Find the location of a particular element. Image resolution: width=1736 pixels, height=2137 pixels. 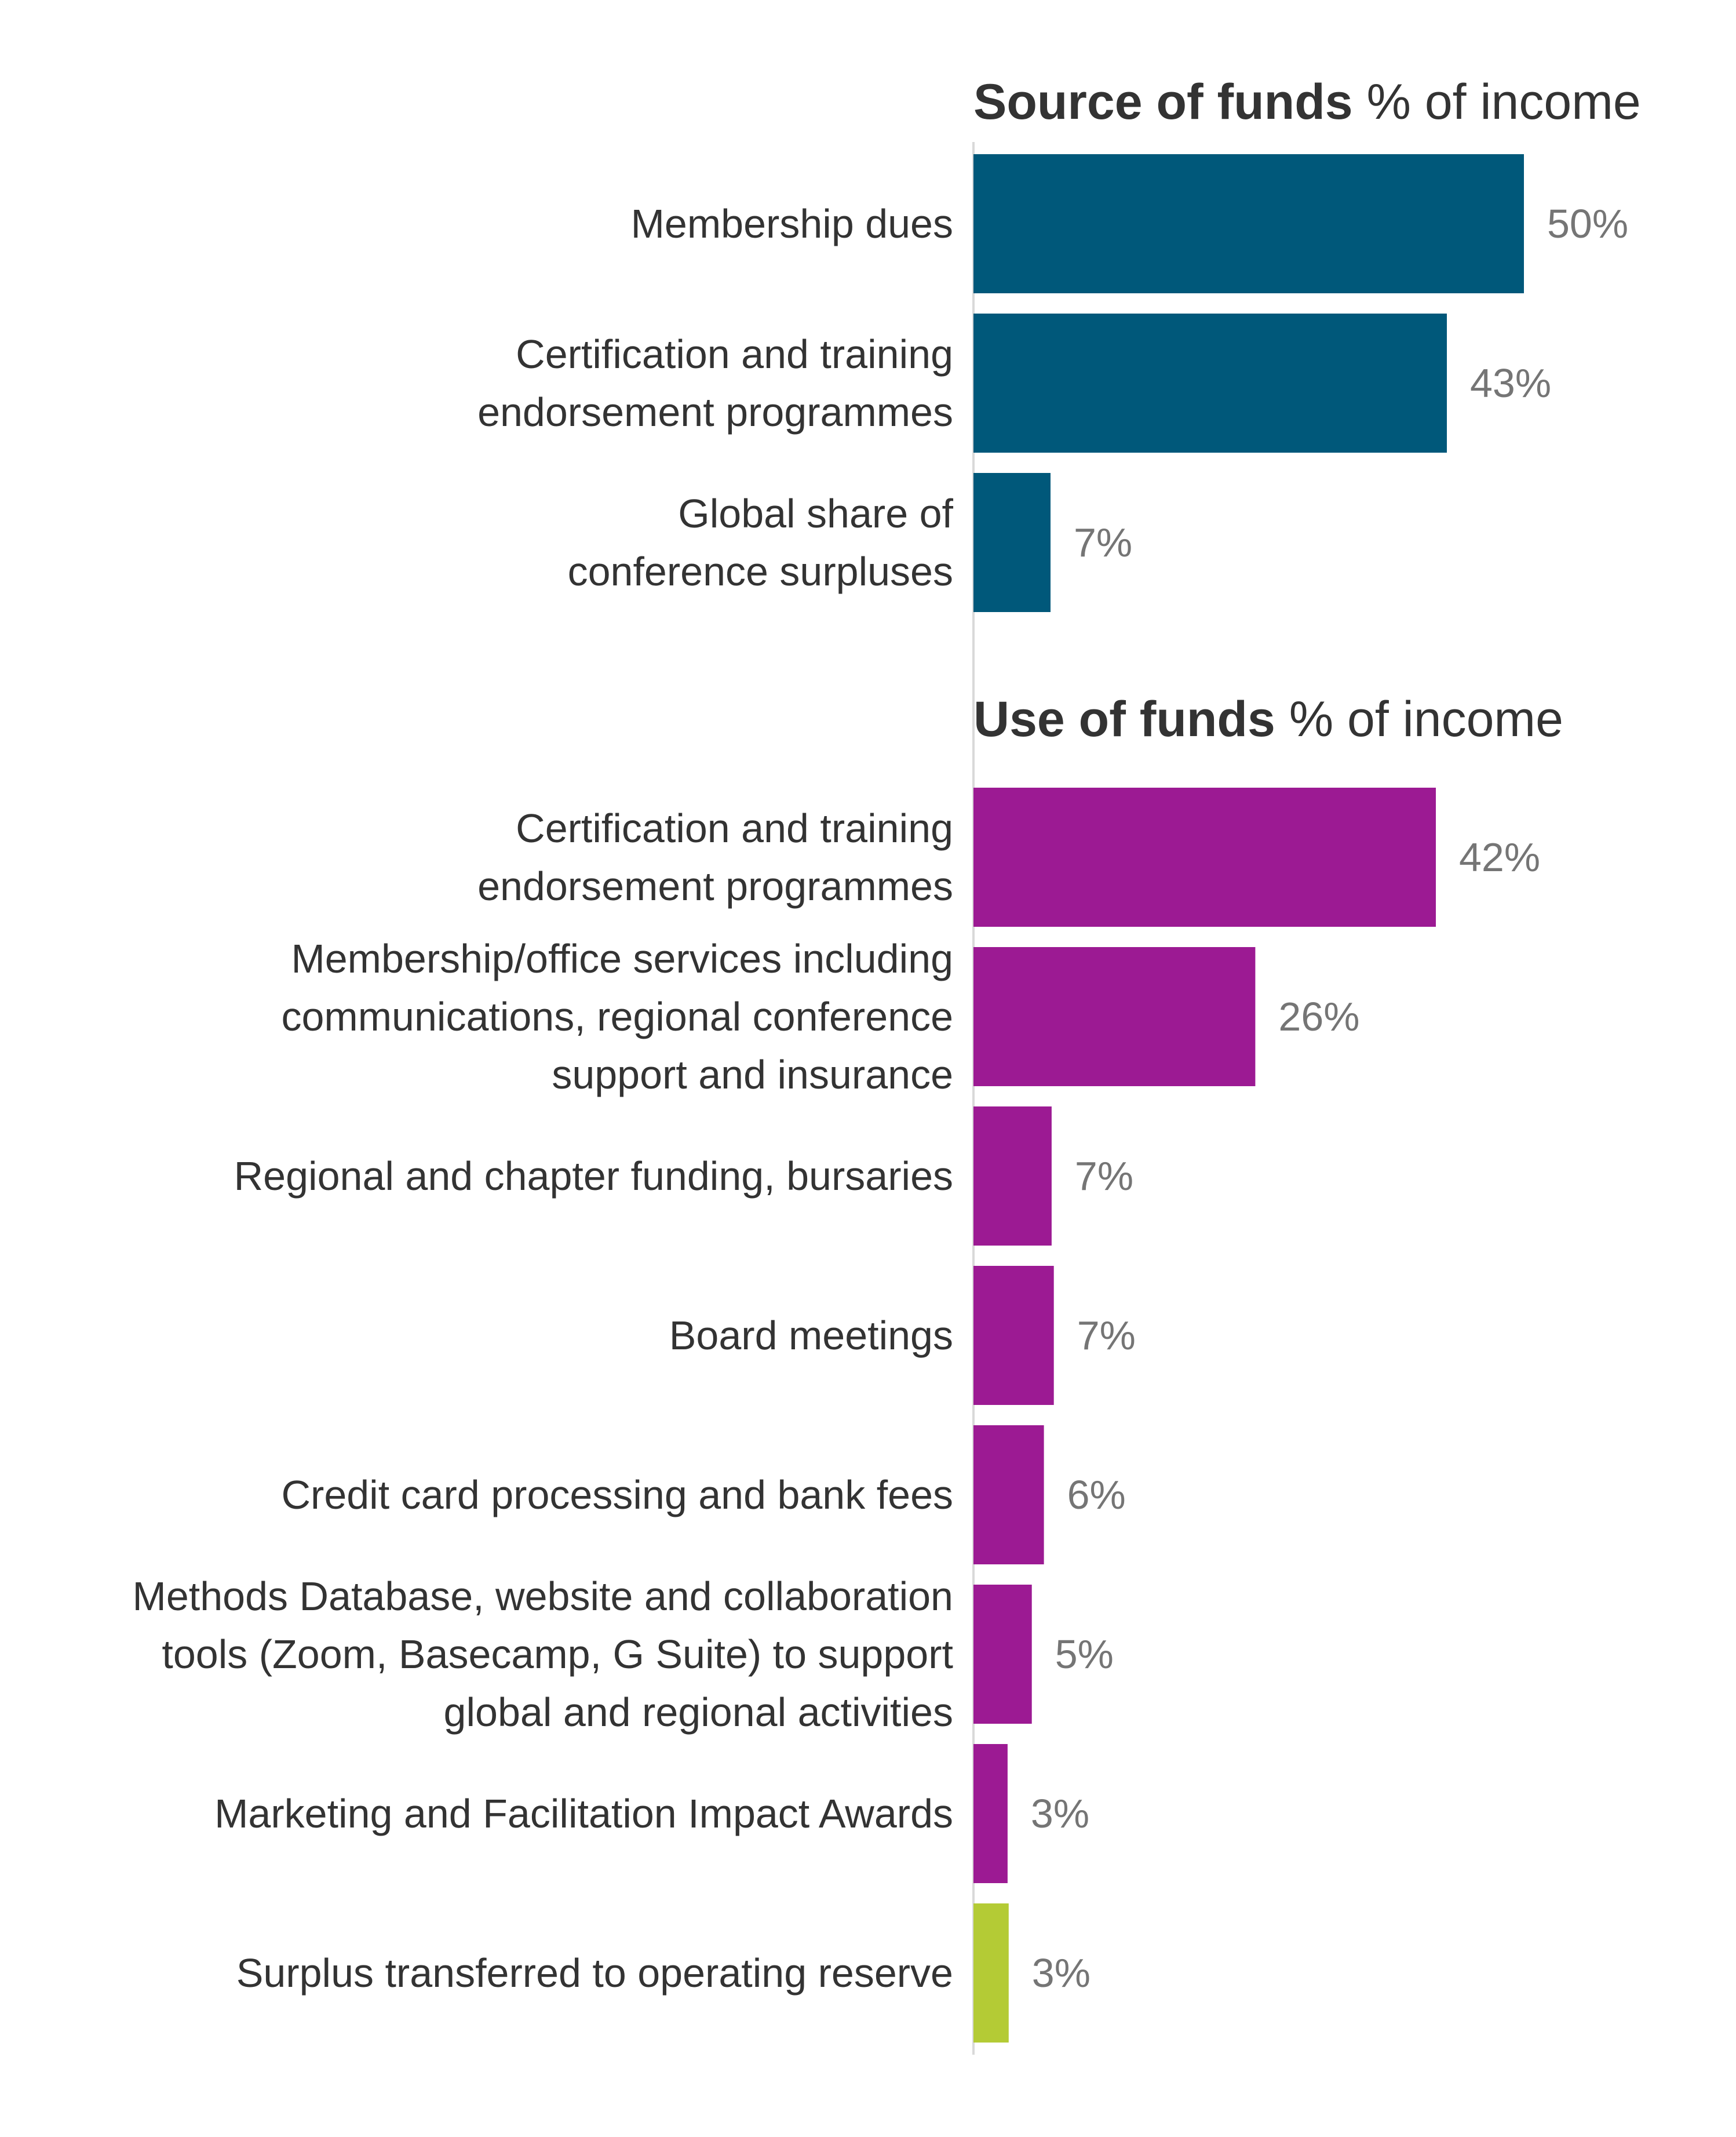

use-category-label-7: Surplus transferred to operating reserve is located at coordinates (594, 1973).